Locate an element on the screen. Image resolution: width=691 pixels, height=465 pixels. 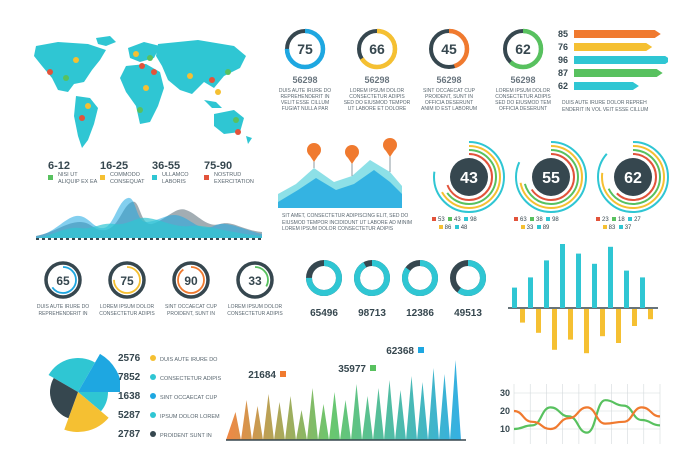
ring-chart: 55 is located at coordinates (551, 177).